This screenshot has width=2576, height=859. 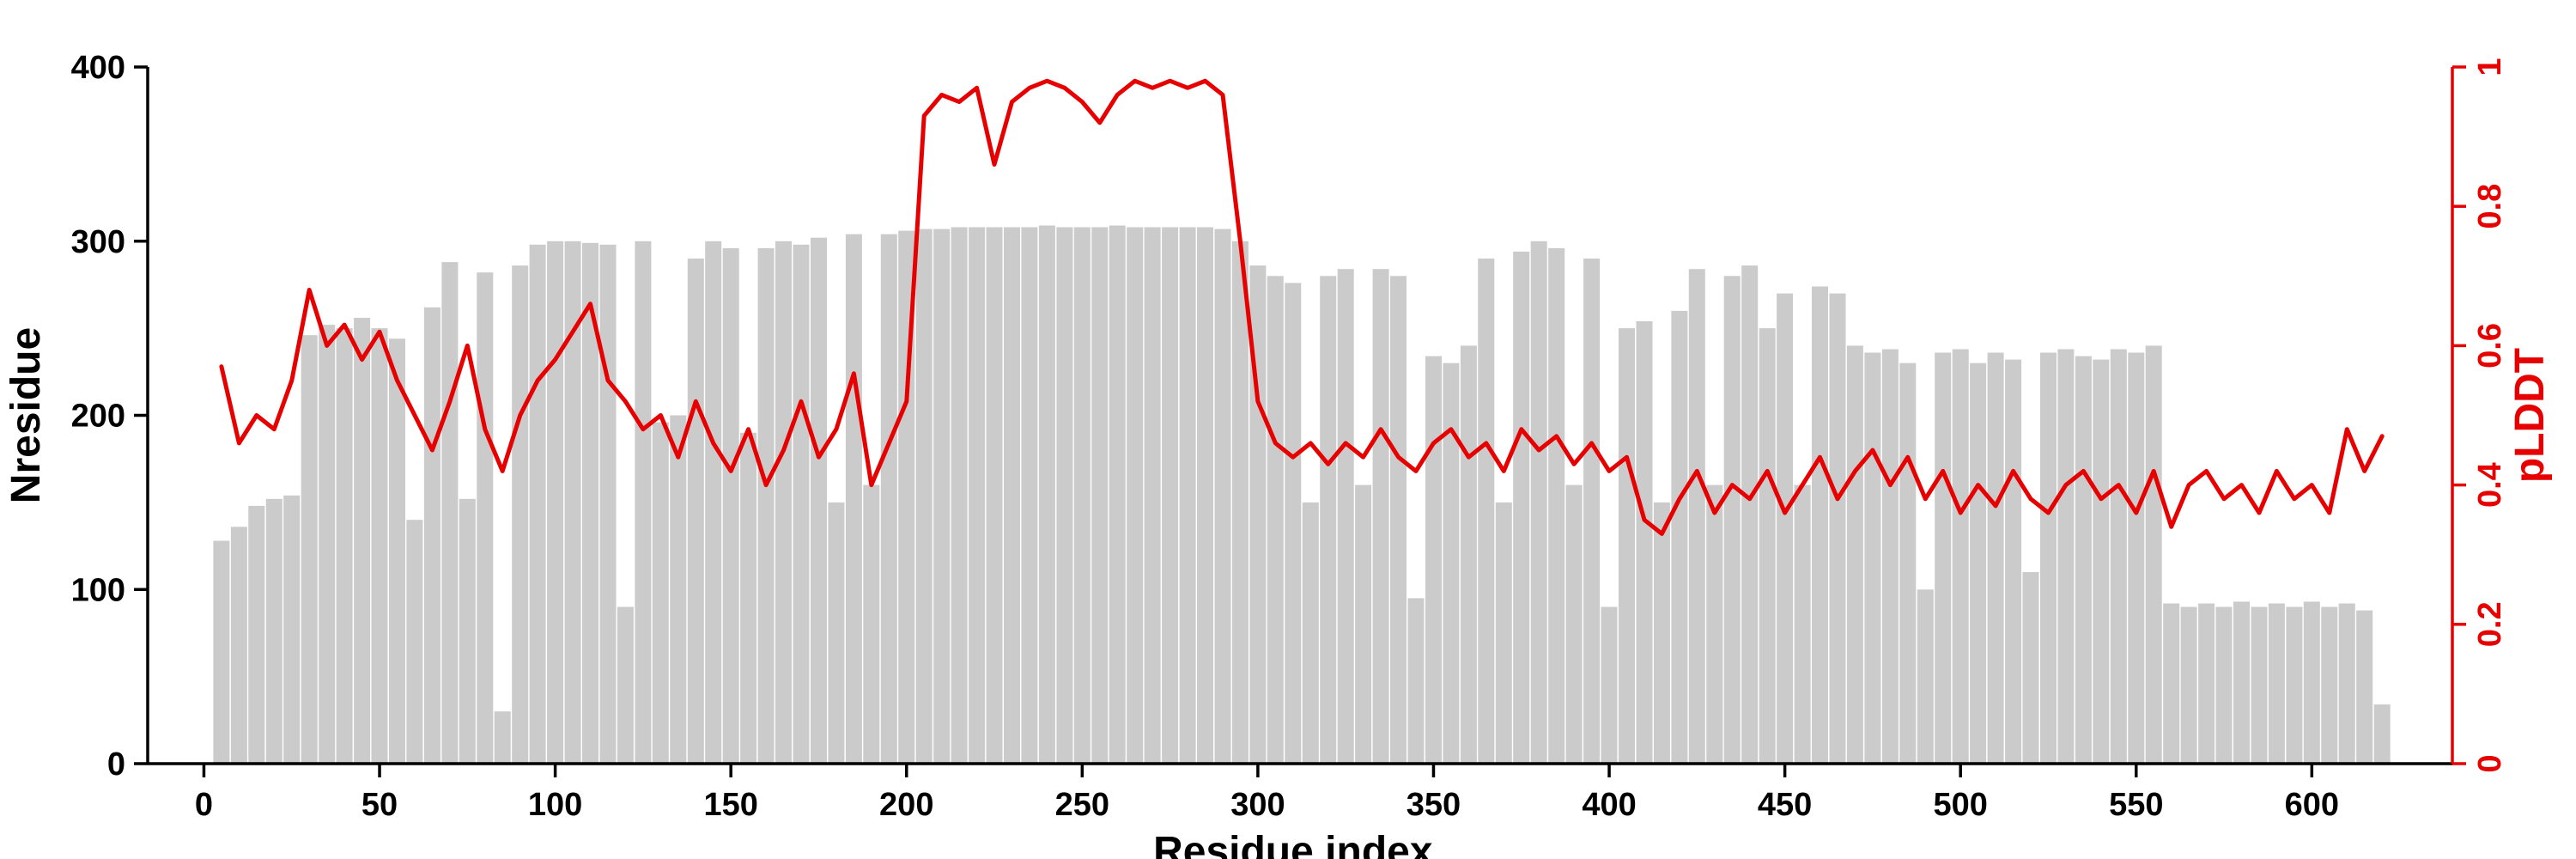 What do you see at coordinates (2136, 805) in the screenshot?
I see `x-tick-label: 550` at bounding box center [2136, 805].